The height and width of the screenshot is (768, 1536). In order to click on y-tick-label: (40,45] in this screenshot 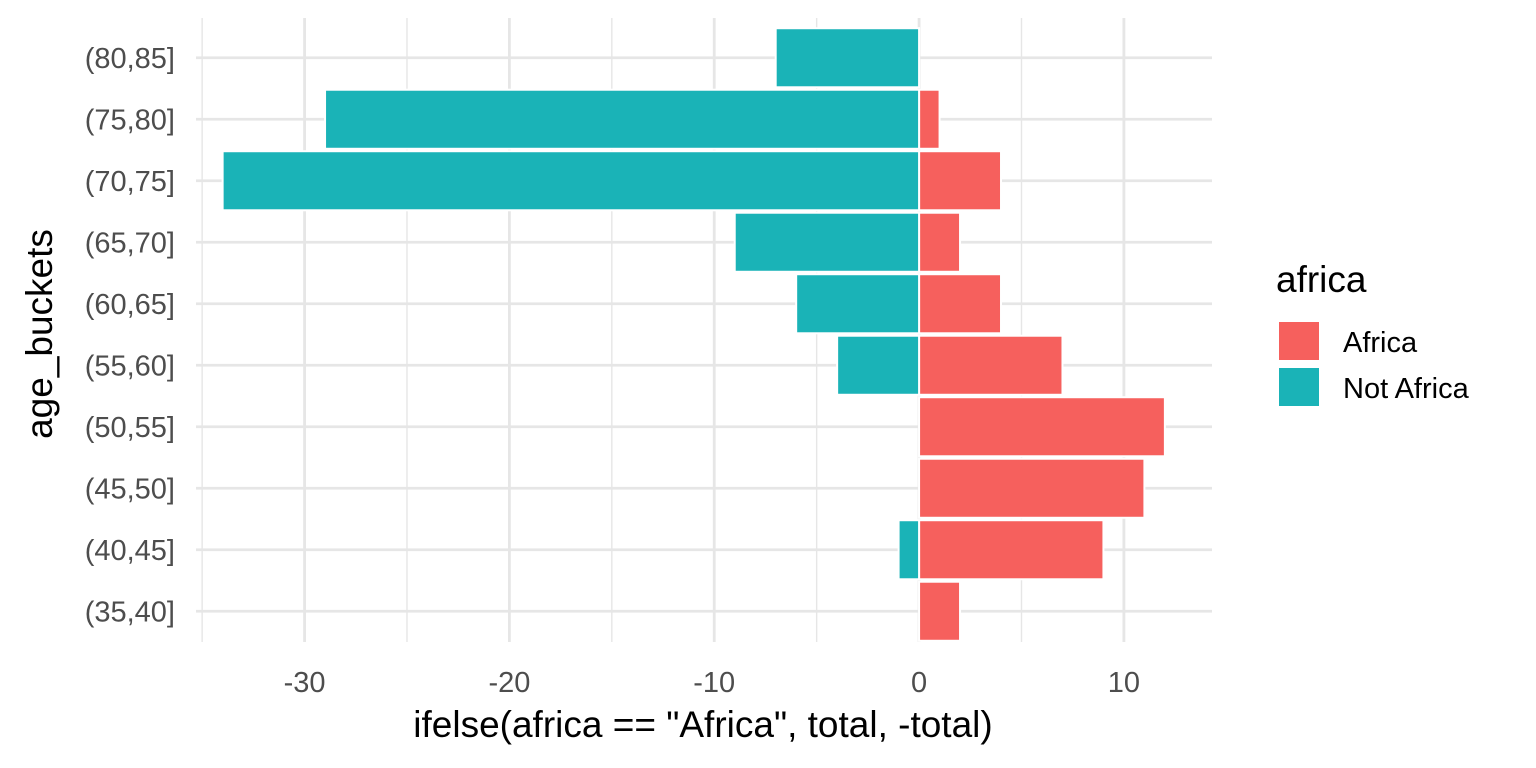, I will do `click(130, 551)`.